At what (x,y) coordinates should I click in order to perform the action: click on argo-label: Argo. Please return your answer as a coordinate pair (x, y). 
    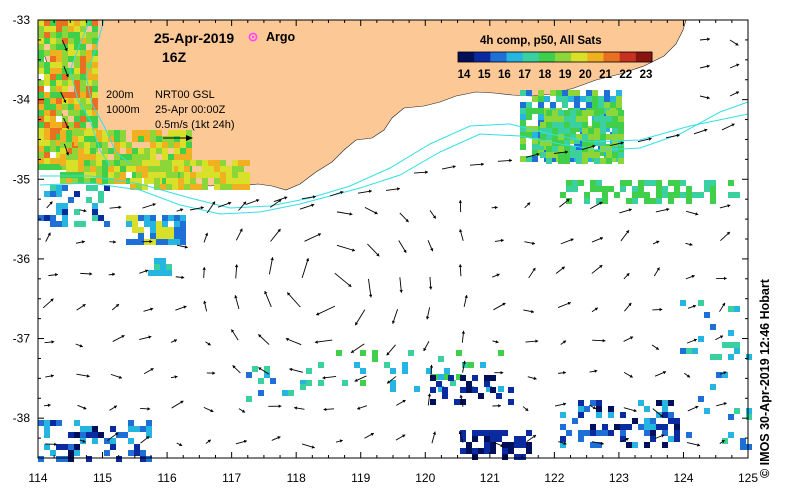
    Looking at the image, I should click on (281, 37).